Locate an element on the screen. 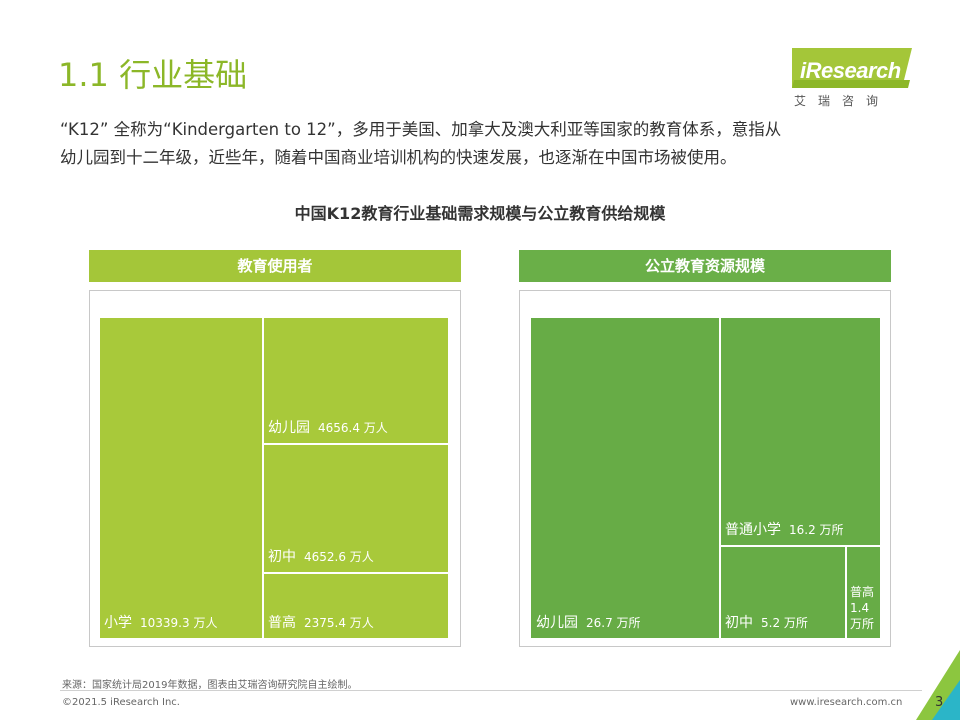  cell-label-senior: 普高 2375.4 万人 is located at coordinates (321, 622).